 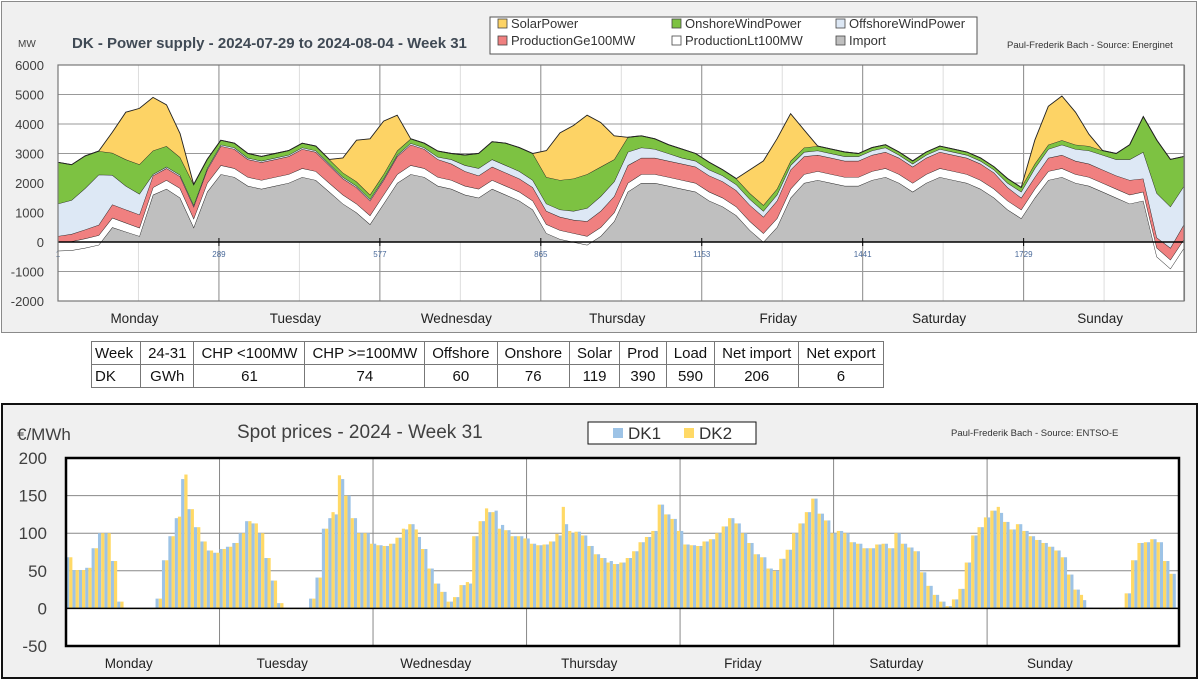 I want to click on table-cell: Net export, so click(x=841, y=353).